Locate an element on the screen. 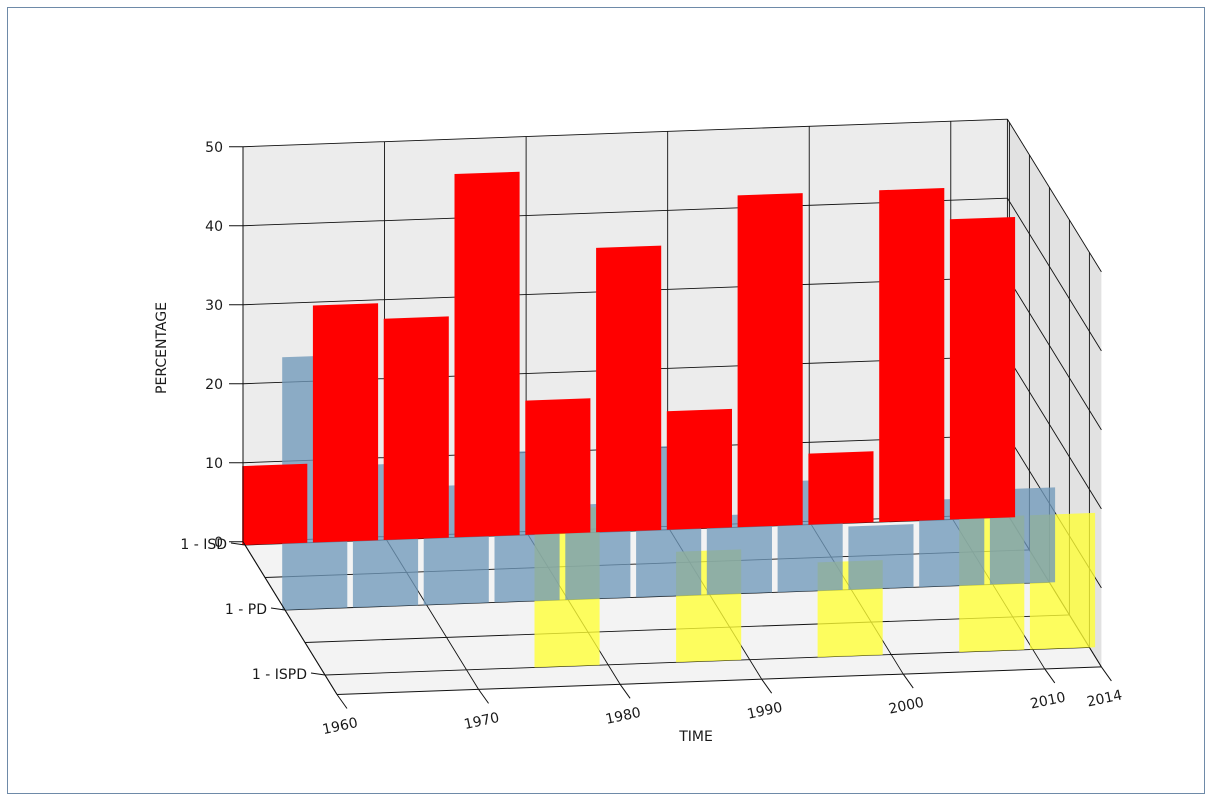 The image size is (1212, 801). z-tick-label: 0 is located at coordinates (218, 543).